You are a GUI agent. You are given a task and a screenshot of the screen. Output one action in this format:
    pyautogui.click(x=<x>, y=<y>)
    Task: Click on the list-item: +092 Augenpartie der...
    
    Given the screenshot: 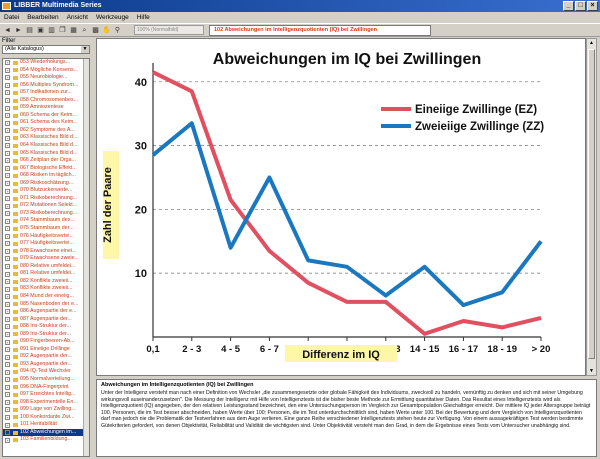 What is the action you would take?
    pyautogui.click(x=46, y=357)
    